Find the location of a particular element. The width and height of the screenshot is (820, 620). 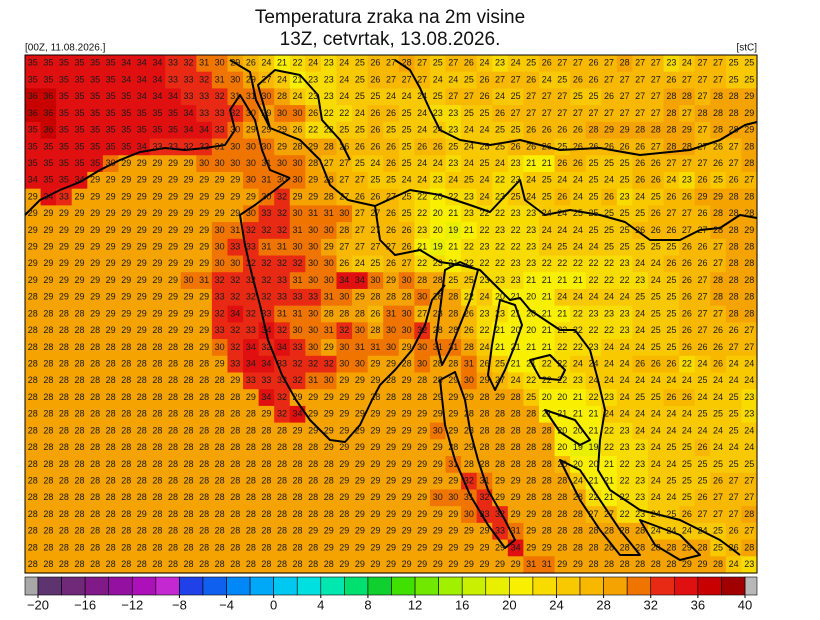

temperature-value: 26 is located at coordinates (391, 230).